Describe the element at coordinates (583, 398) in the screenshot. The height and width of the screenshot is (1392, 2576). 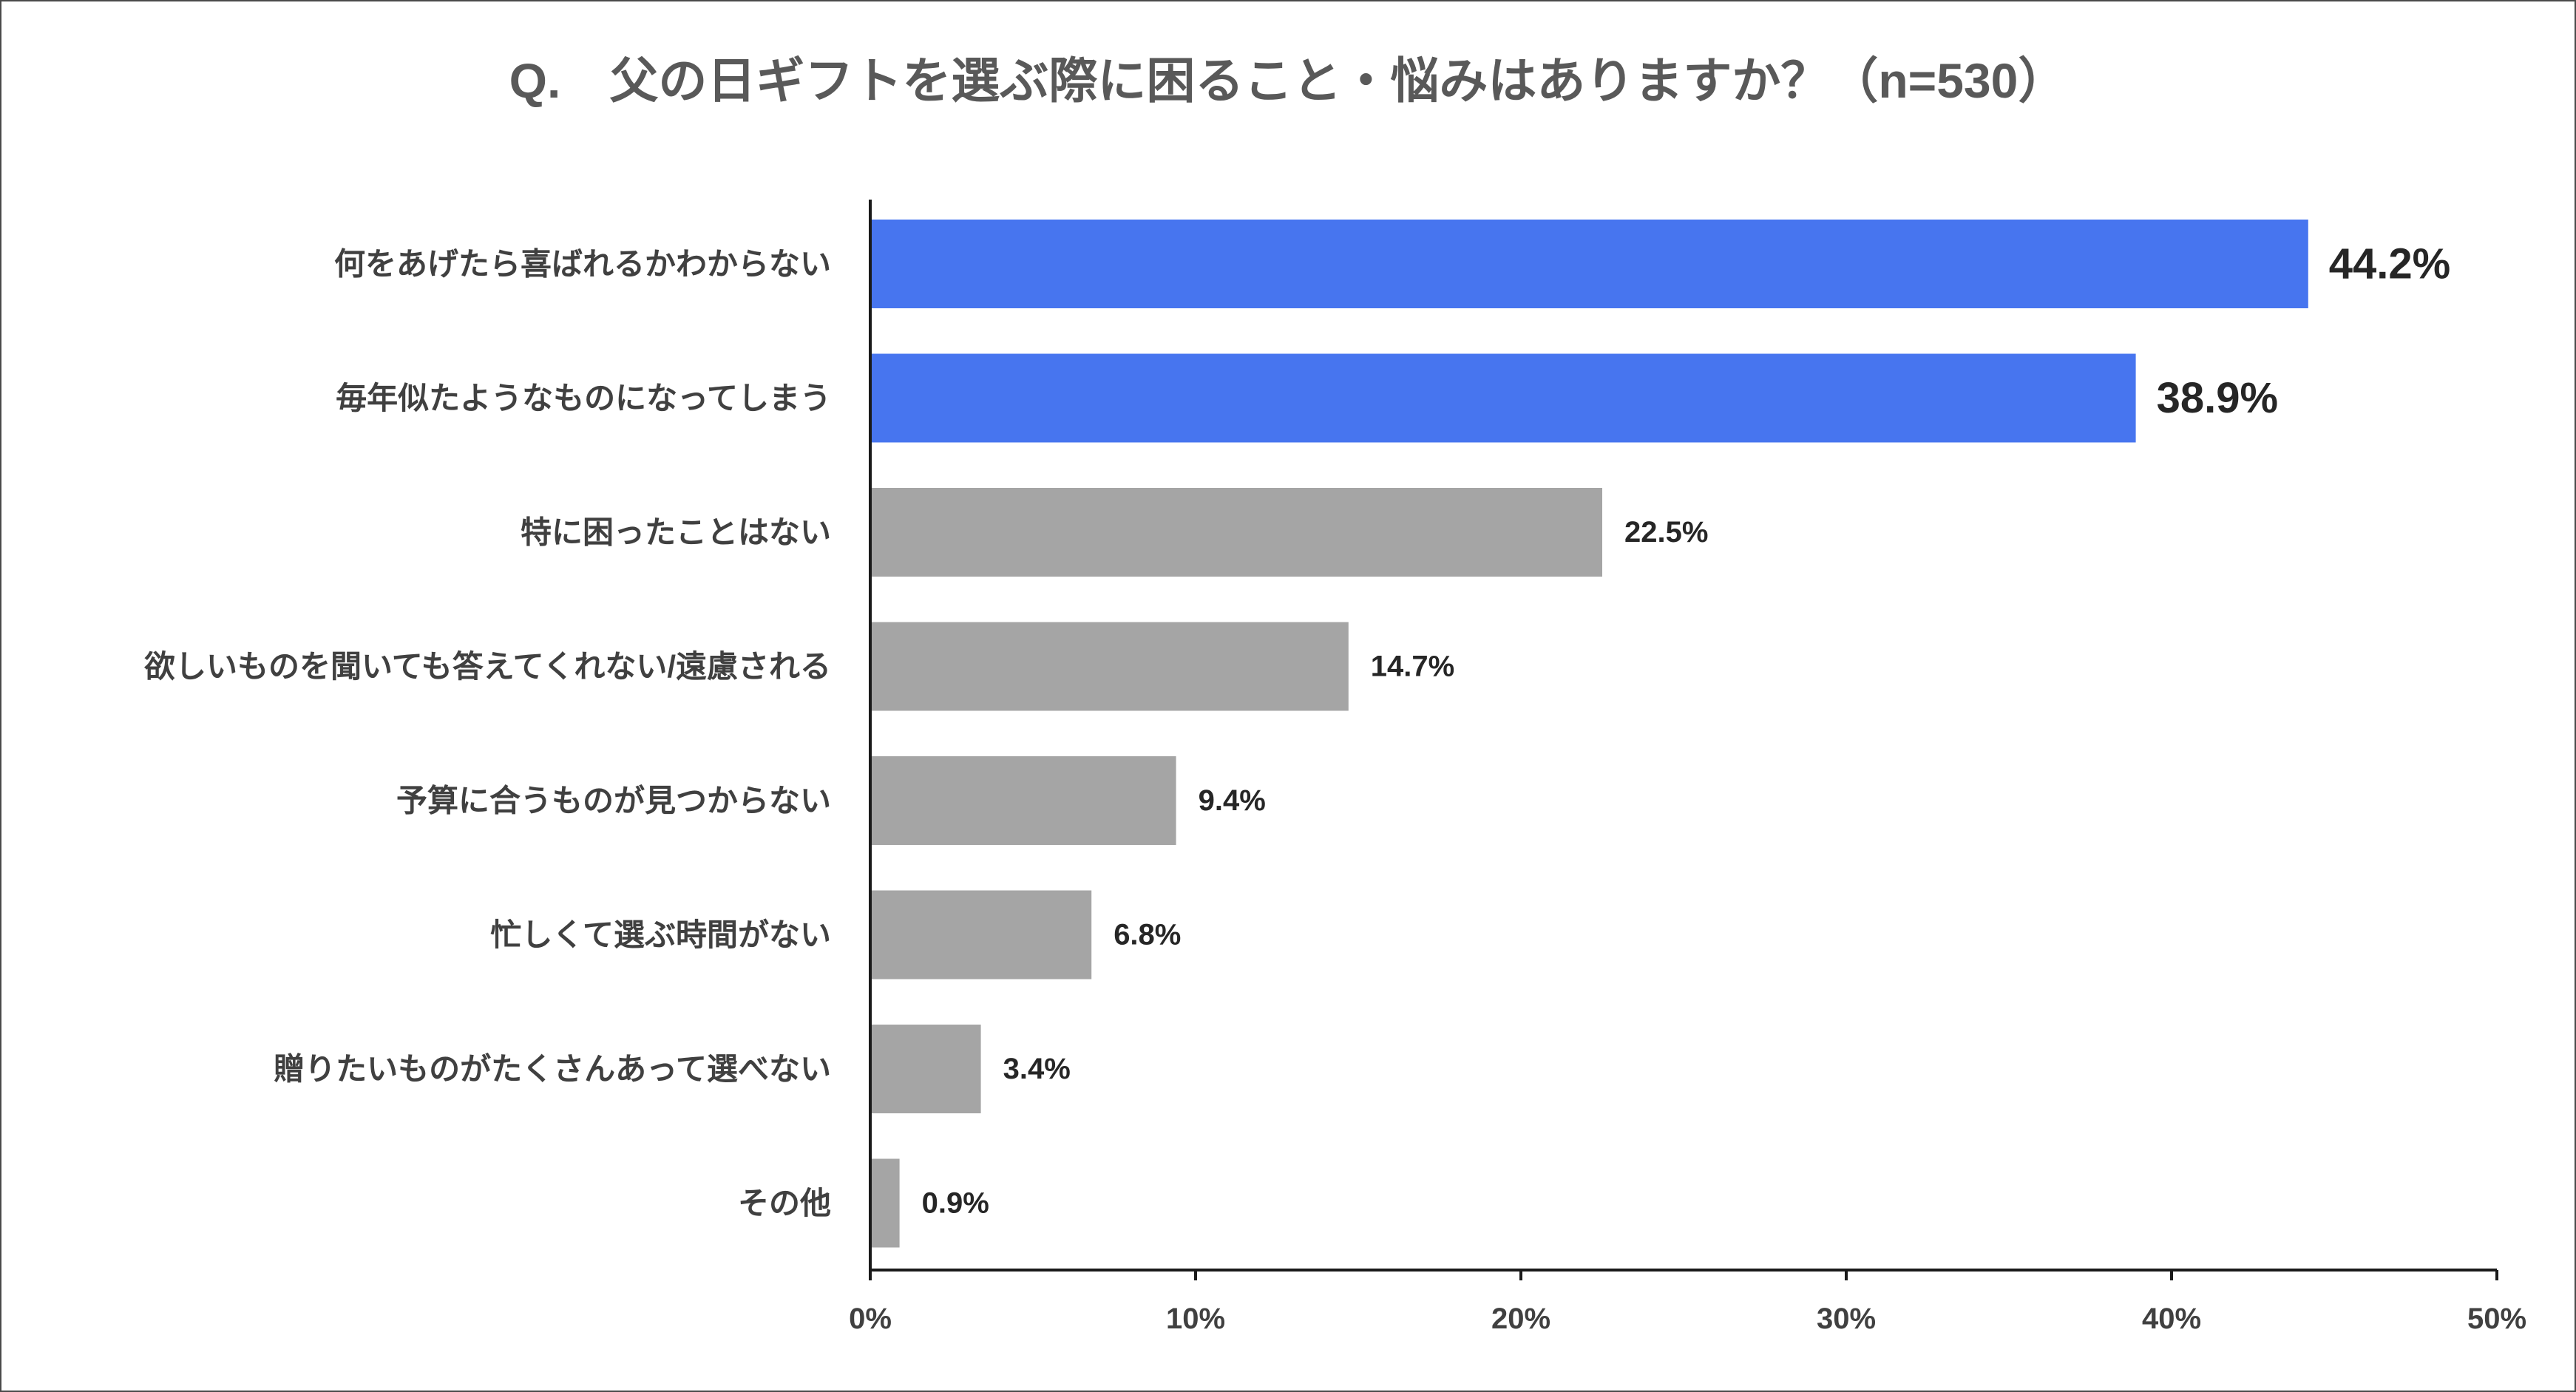
I see `category-label: 毎年似たようなものになってしまう` at that location.